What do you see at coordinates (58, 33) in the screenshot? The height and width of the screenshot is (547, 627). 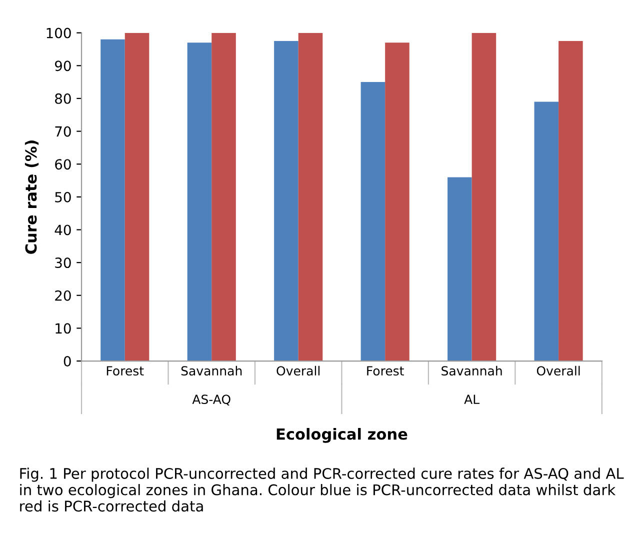 I see `y-tick-label: 100` at bounding box center [58, 33].